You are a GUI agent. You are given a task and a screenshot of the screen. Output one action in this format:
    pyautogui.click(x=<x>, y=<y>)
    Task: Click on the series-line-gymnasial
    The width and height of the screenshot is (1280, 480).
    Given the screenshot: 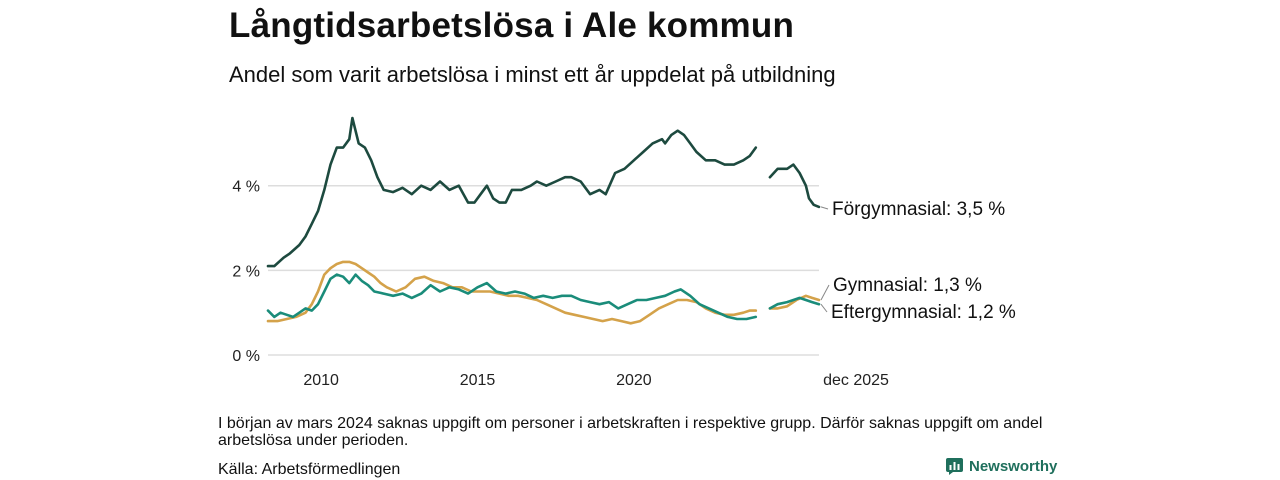 What is the action you would take?
    pyautogui.click(x=543, y=292)
    